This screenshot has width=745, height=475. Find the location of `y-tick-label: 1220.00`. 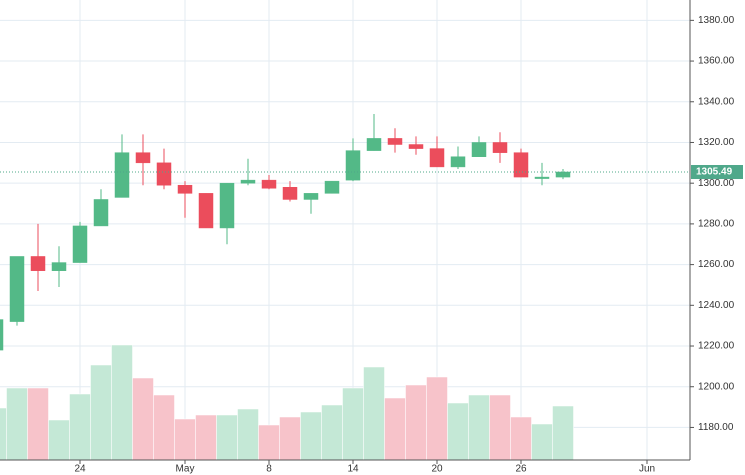

y-tick-label: 1220.00 is located at coordinates (716, 346).